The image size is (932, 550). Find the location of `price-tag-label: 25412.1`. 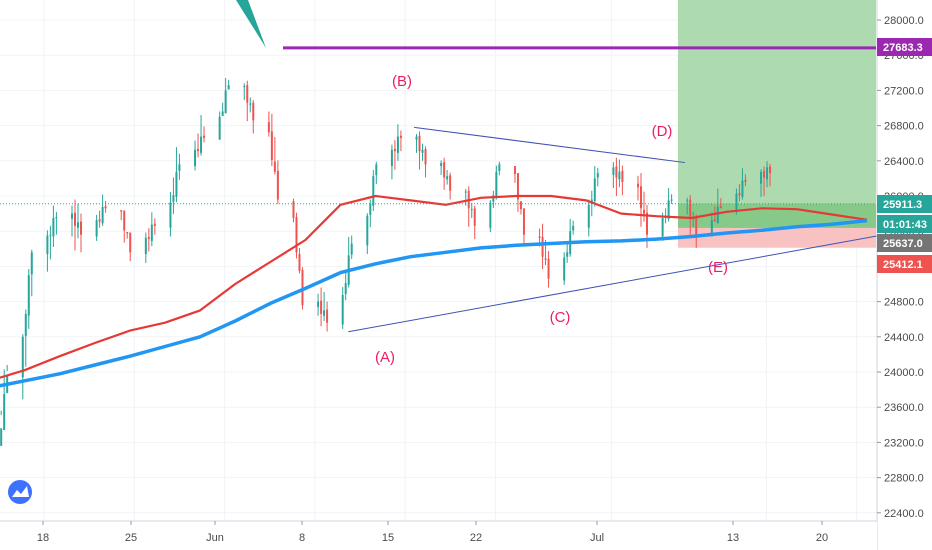

price-tag-label: 25412.1 is located at coordinates (903, 265).